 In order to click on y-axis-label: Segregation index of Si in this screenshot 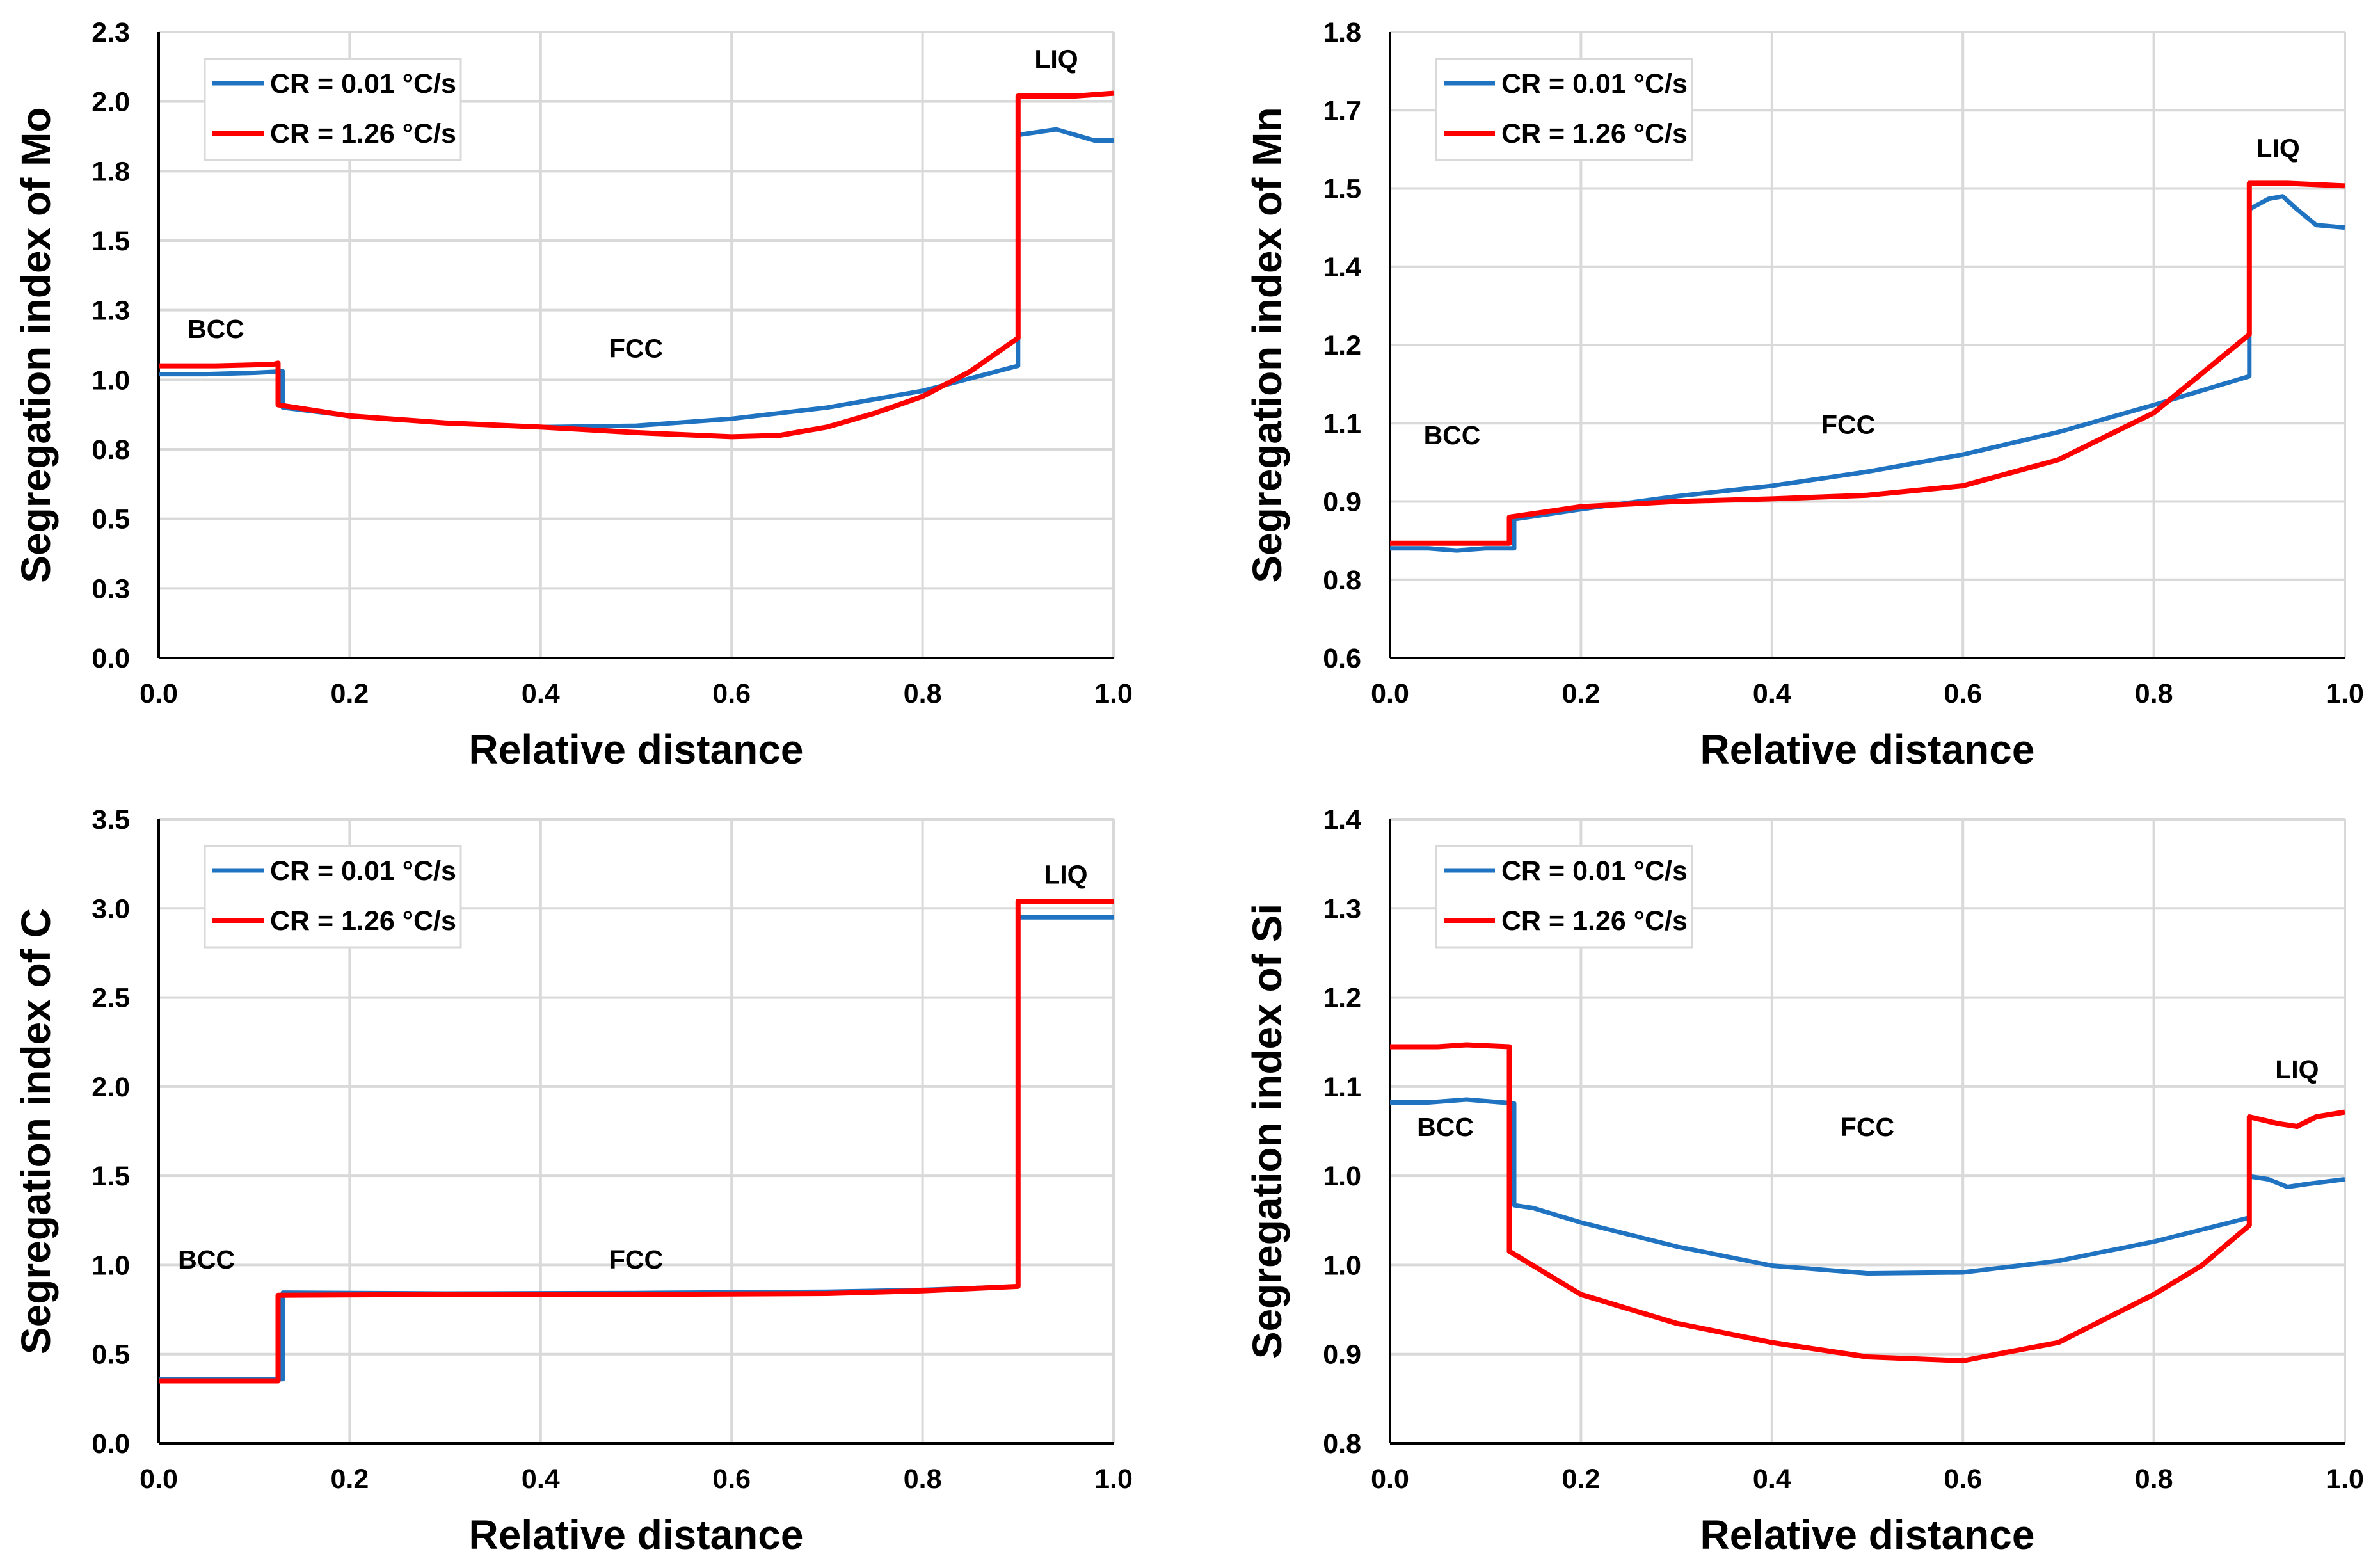, I will do `click(1267, 1131)`.